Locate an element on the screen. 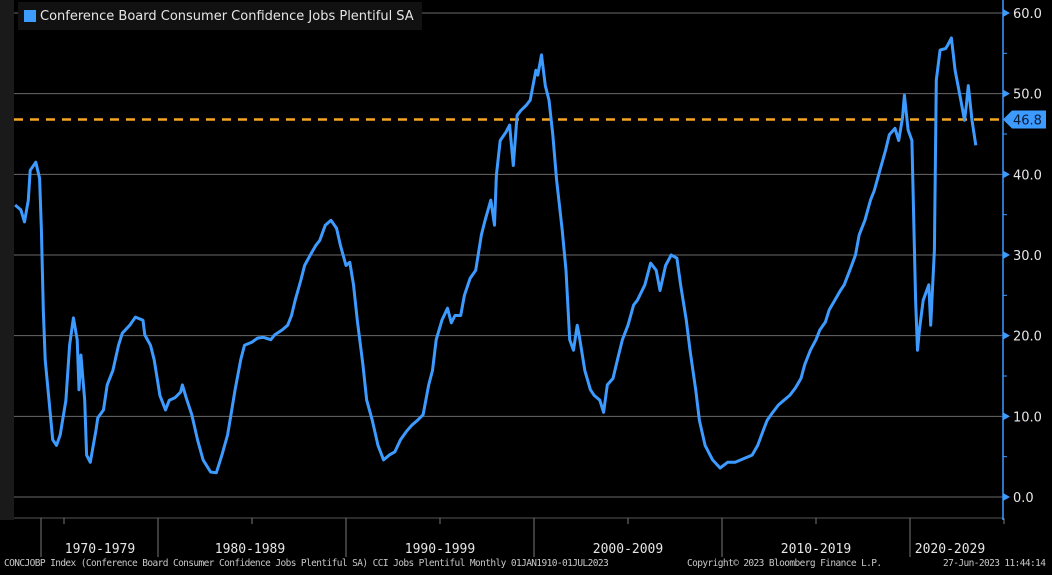  y-tick-label: 30.0 is located at coordinates (1027, 256).